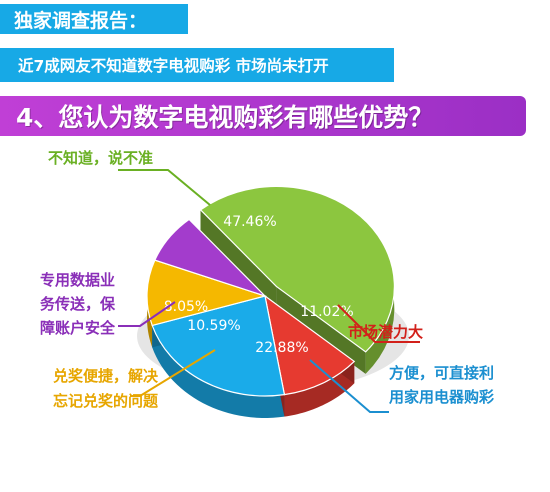 Image resolution: width=550 pixels, height=492 pixels. I want to click on value-label-0: 47.46%, so click(249, 222).